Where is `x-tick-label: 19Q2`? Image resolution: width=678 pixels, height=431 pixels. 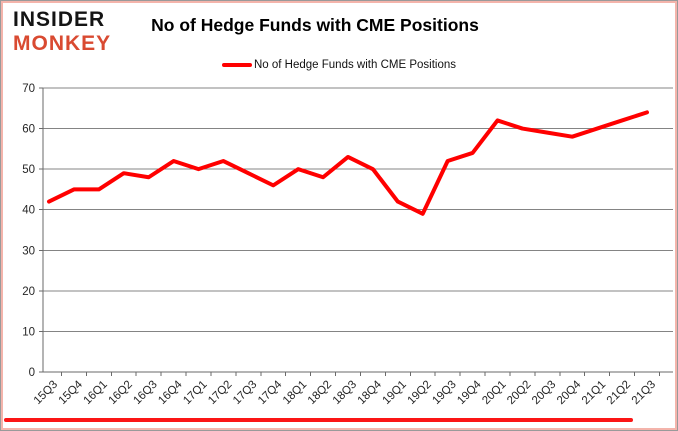
x-tick-label: 19Q2 is located at coordinates (419, 393).